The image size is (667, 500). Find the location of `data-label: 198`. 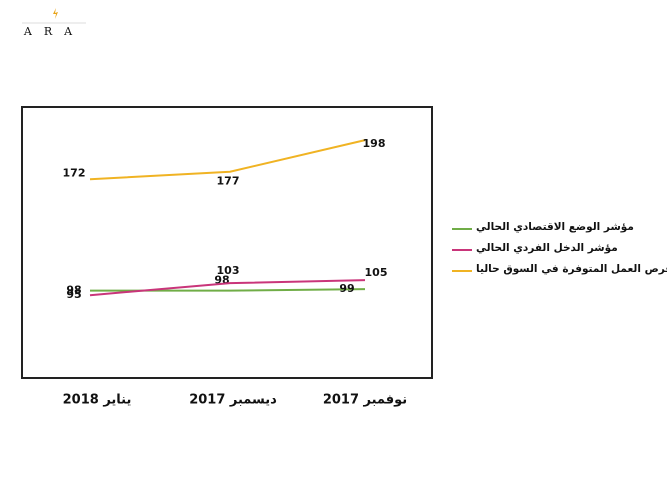

data-label: 198 is located at coordinates (374, 143).